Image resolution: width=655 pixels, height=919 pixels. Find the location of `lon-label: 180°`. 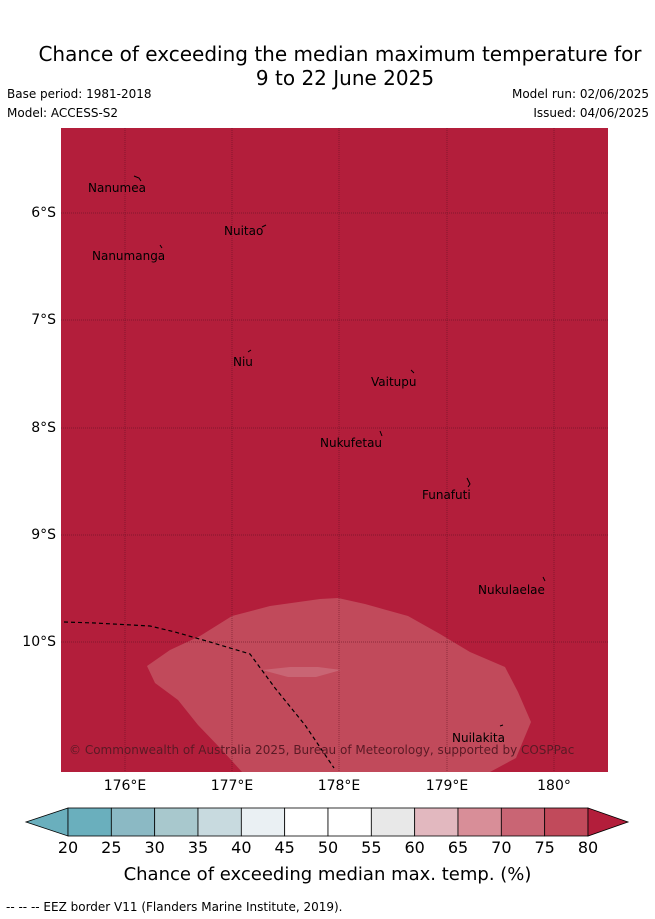

lon-label: 180° is located at coordinates (554, 786).